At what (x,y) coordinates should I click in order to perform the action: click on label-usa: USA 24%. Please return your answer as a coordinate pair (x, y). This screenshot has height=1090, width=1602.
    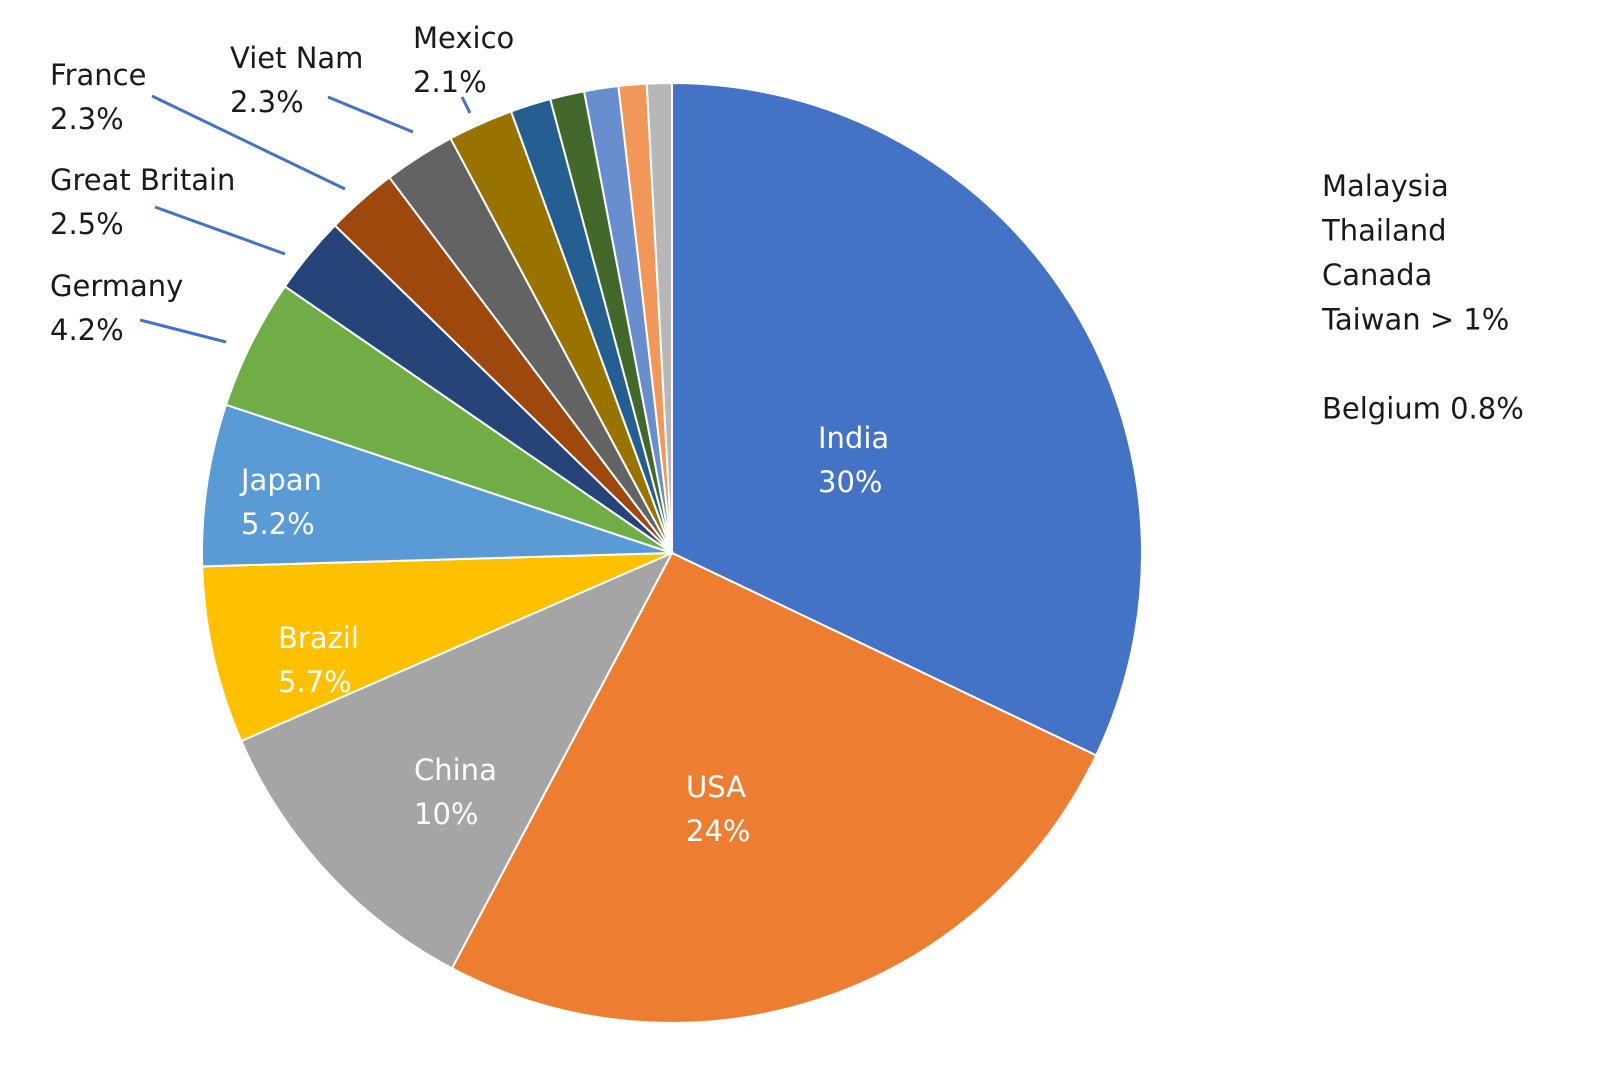
    Looking at the image, I should click on (718, 809).